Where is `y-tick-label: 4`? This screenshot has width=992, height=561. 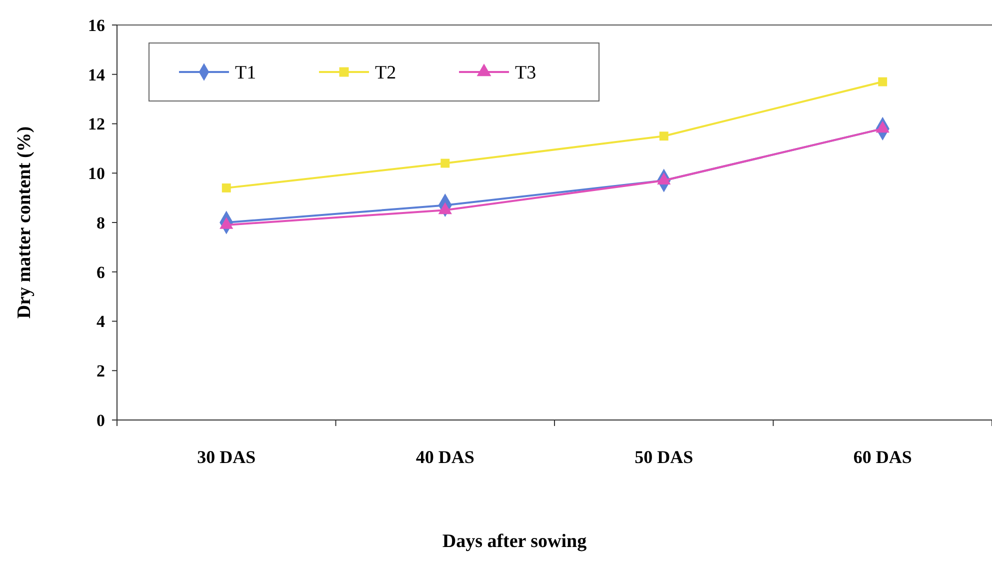 y-tick-label: 4 is located at coordinates (101, 322).